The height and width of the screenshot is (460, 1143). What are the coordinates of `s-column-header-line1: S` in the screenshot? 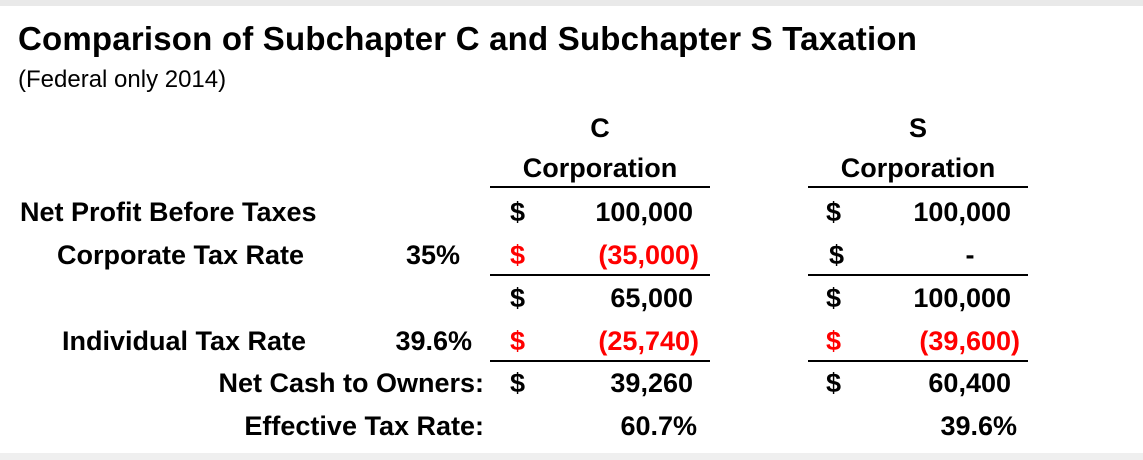 It's located at (917, 128).